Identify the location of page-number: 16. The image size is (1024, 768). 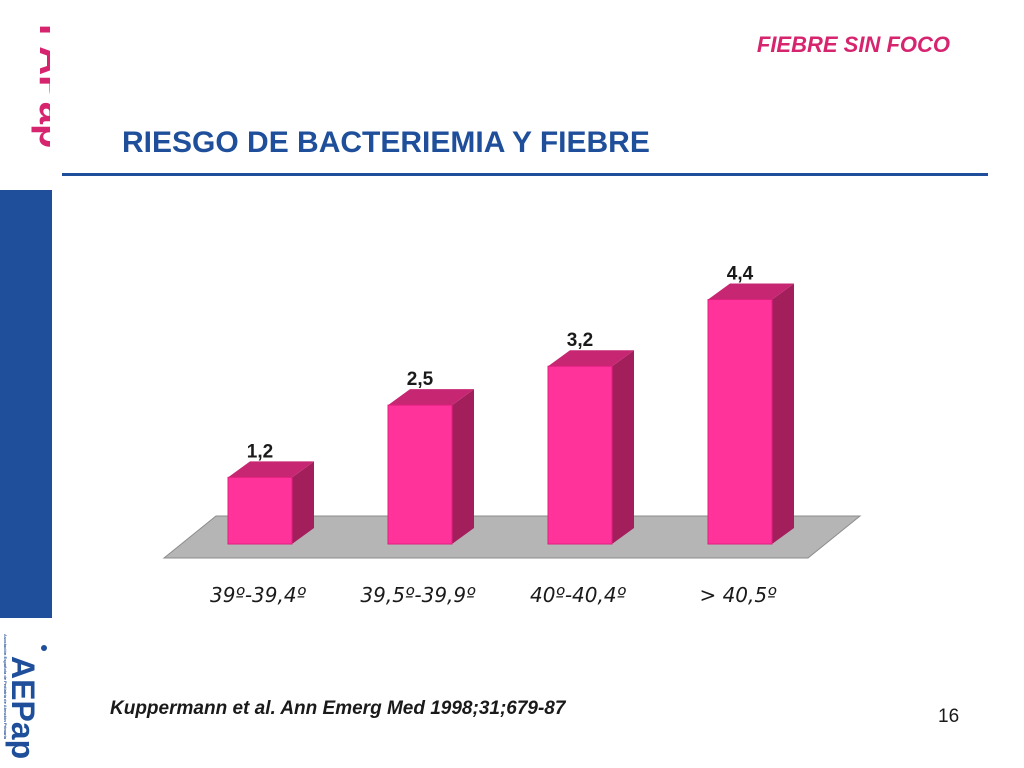
(949, 716).